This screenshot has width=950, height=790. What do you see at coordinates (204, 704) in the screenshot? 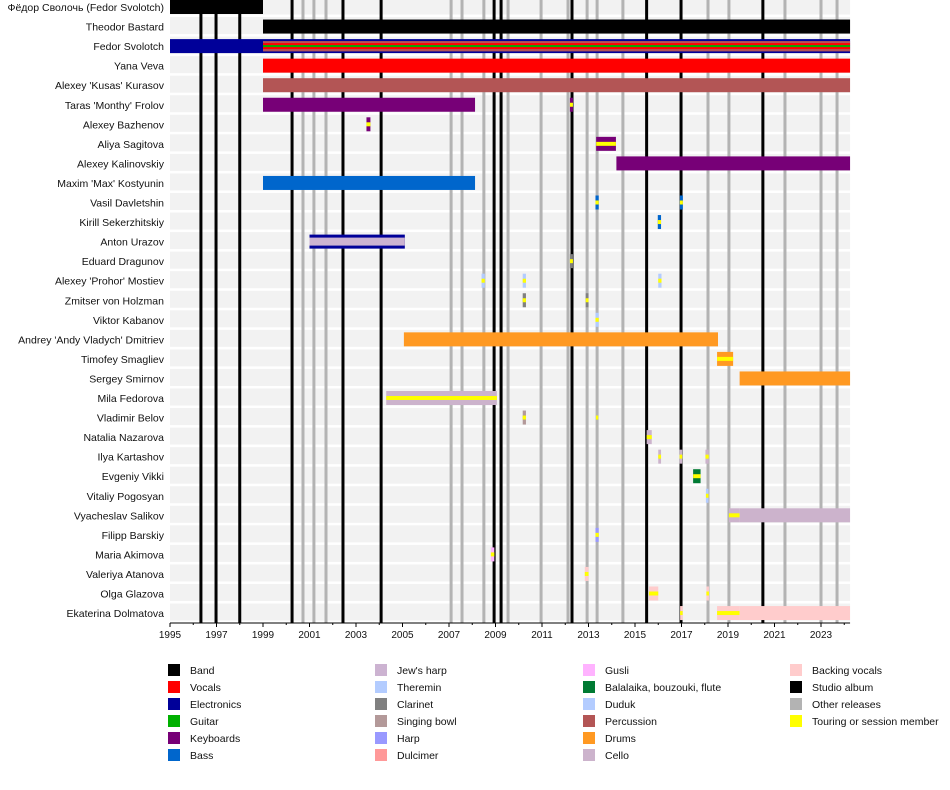
I see `legend-item-electronics: Electronics` at bounding box center [204, 704].